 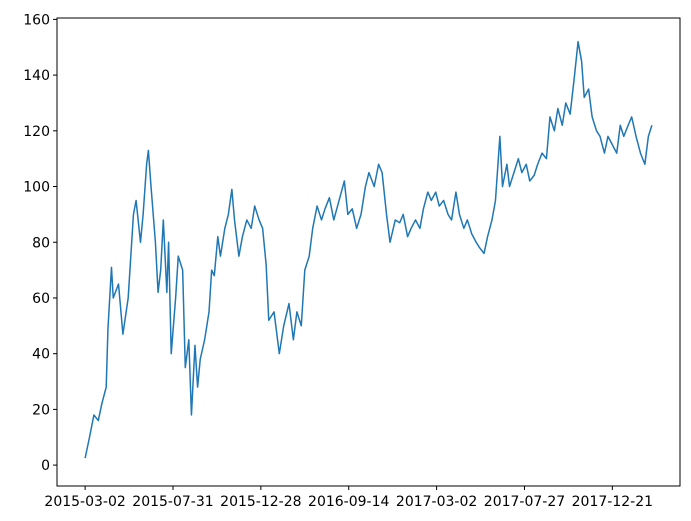 I want to click on y-tick-label: 40, so click(x=41, y=355).